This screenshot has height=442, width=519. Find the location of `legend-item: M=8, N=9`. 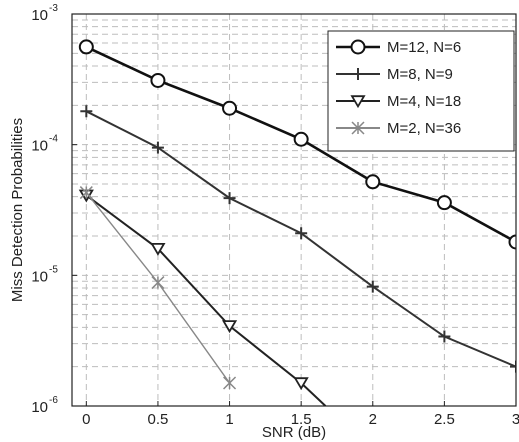

legend-item: M=8, N=9 is located at coordinates (394, 74).